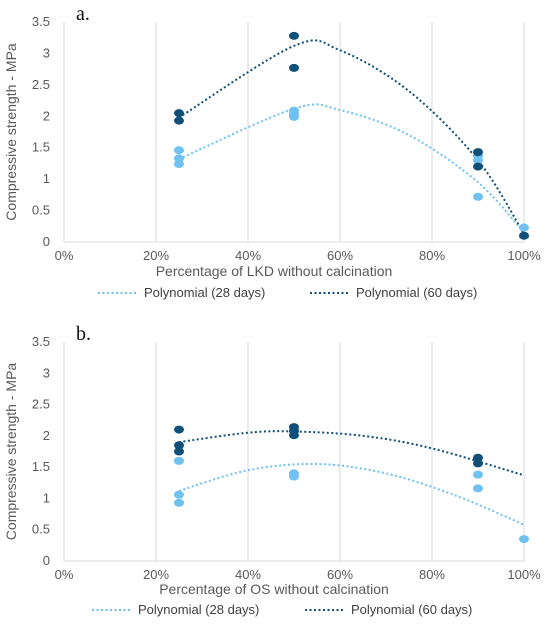 The image size is (550, 628). I want to click on panel-label: b., so click(83, 334).